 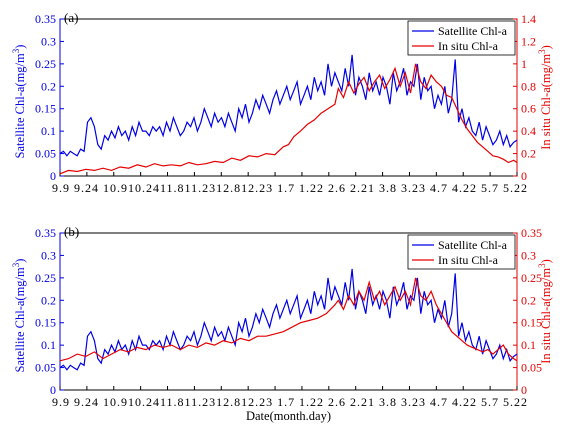 What do you see at coordinates (528, 86) in the screenshot?
I see `right-tick-label: 0.8` at bounding box center [528, 86].